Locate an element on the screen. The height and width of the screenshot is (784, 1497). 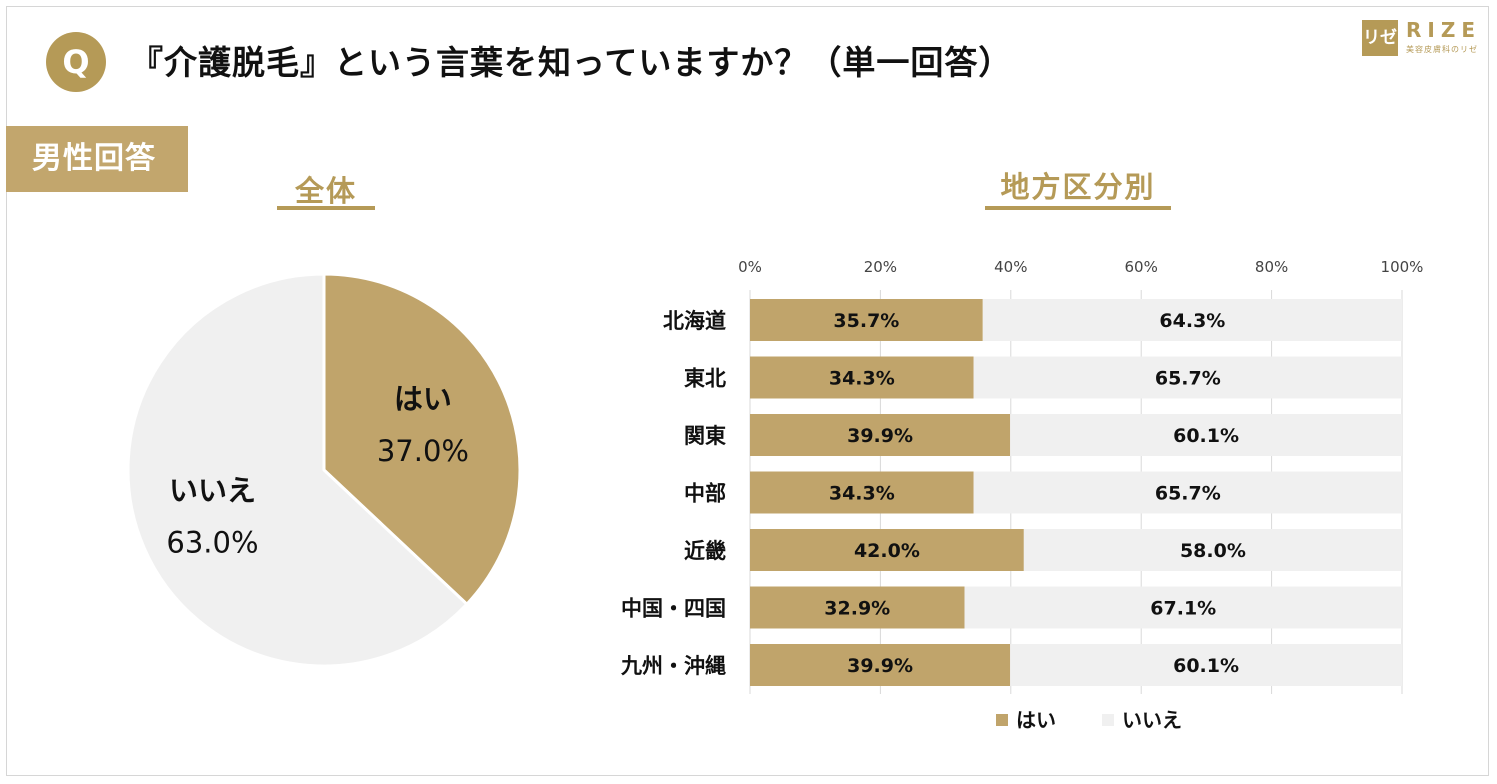
brand-logo: リゼ RIZE 美容皮膚科のリゼ is located at coordinates (1422, 39).